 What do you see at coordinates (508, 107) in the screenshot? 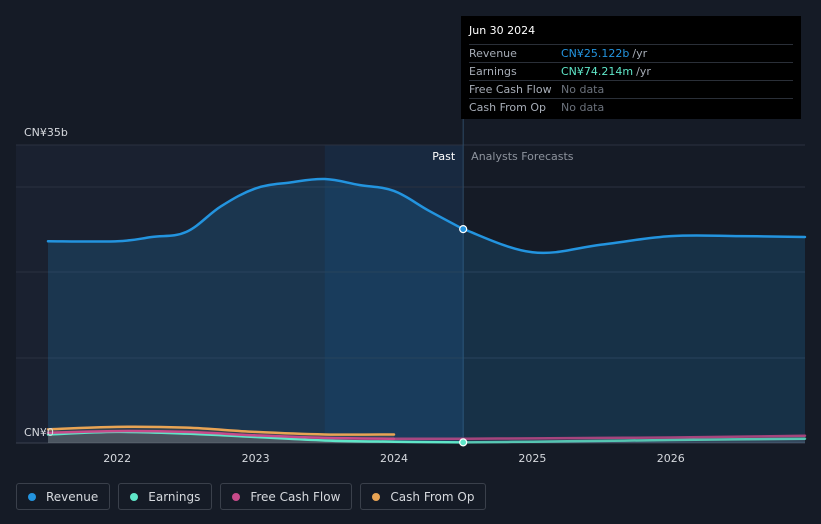
I see `tooltip-label: Cash From Op` at bounding box center [508, 107].